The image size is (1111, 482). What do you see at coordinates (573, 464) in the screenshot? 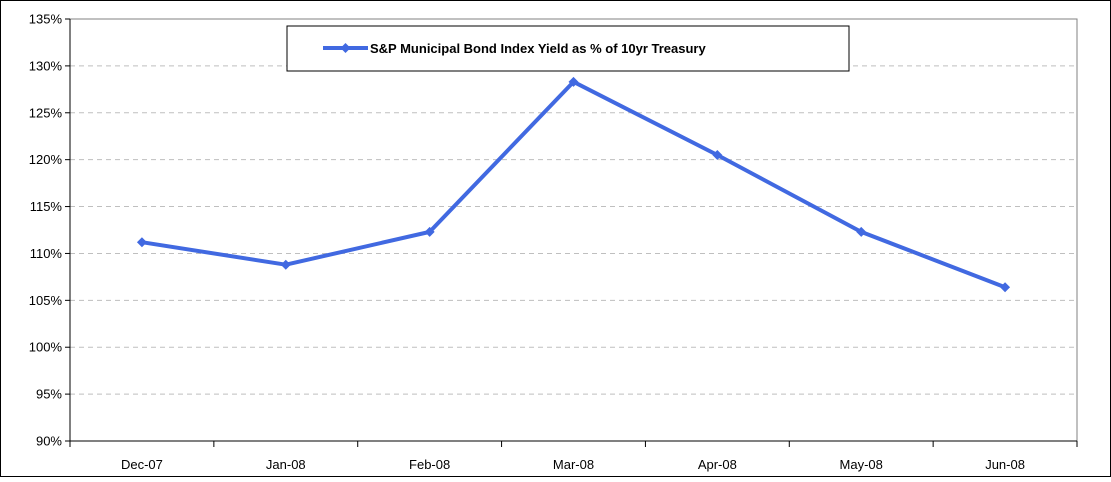
I see `x-tick-label: Mar-08` at bounding box center [573, 464].